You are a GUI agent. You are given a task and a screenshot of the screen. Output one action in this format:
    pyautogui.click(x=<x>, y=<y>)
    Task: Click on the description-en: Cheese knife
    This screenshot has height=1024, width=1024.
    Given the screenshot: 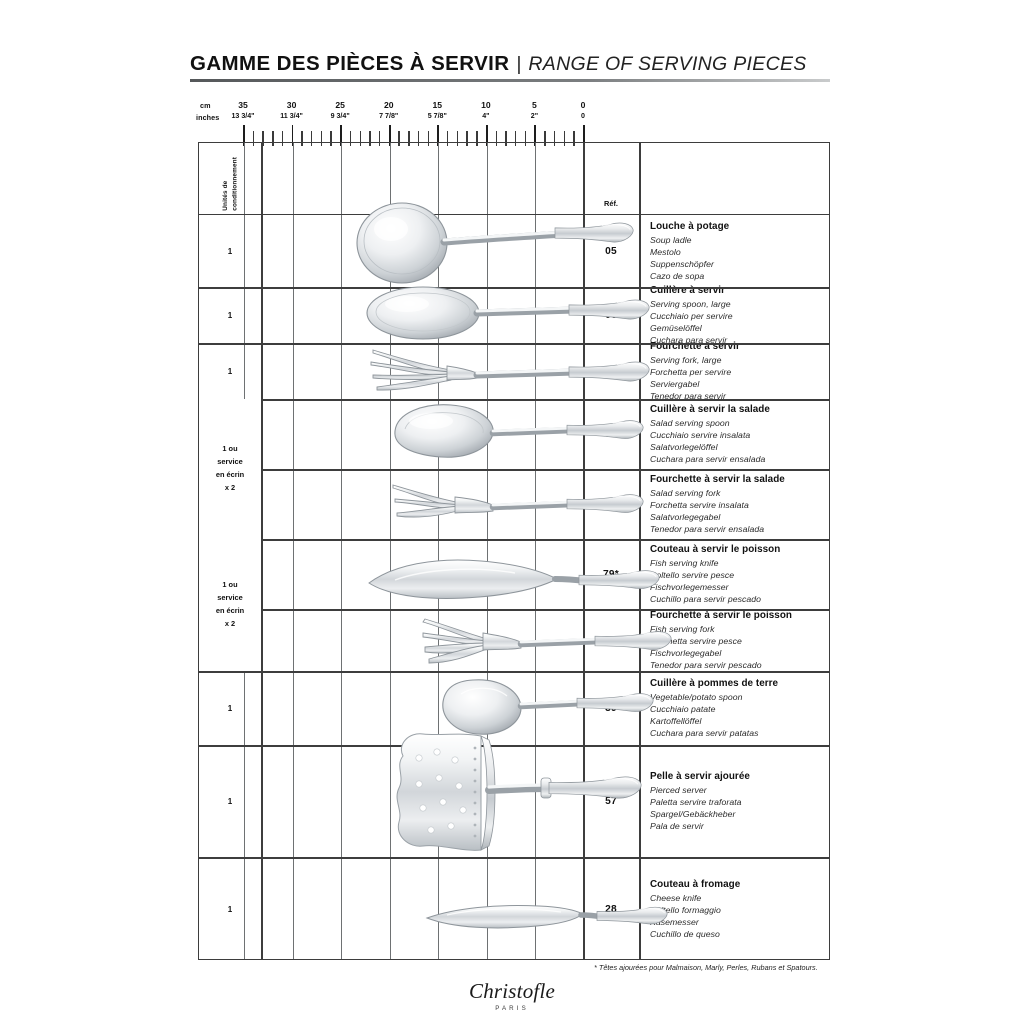 What is the action you would take?
    pyautogui.click(x=676, y=897)
    